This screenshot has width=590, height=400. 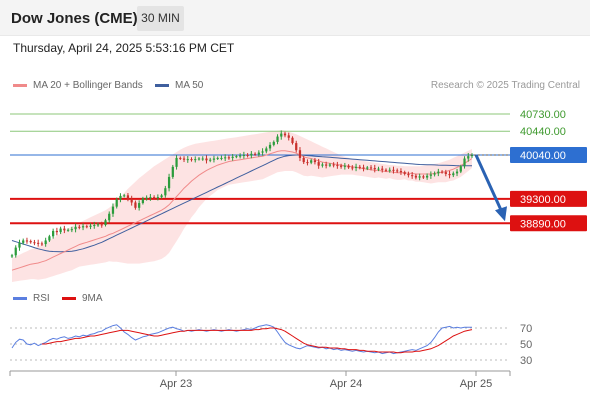 I want to click on rsi-tick-label: 50, so click(x=526, y=345).